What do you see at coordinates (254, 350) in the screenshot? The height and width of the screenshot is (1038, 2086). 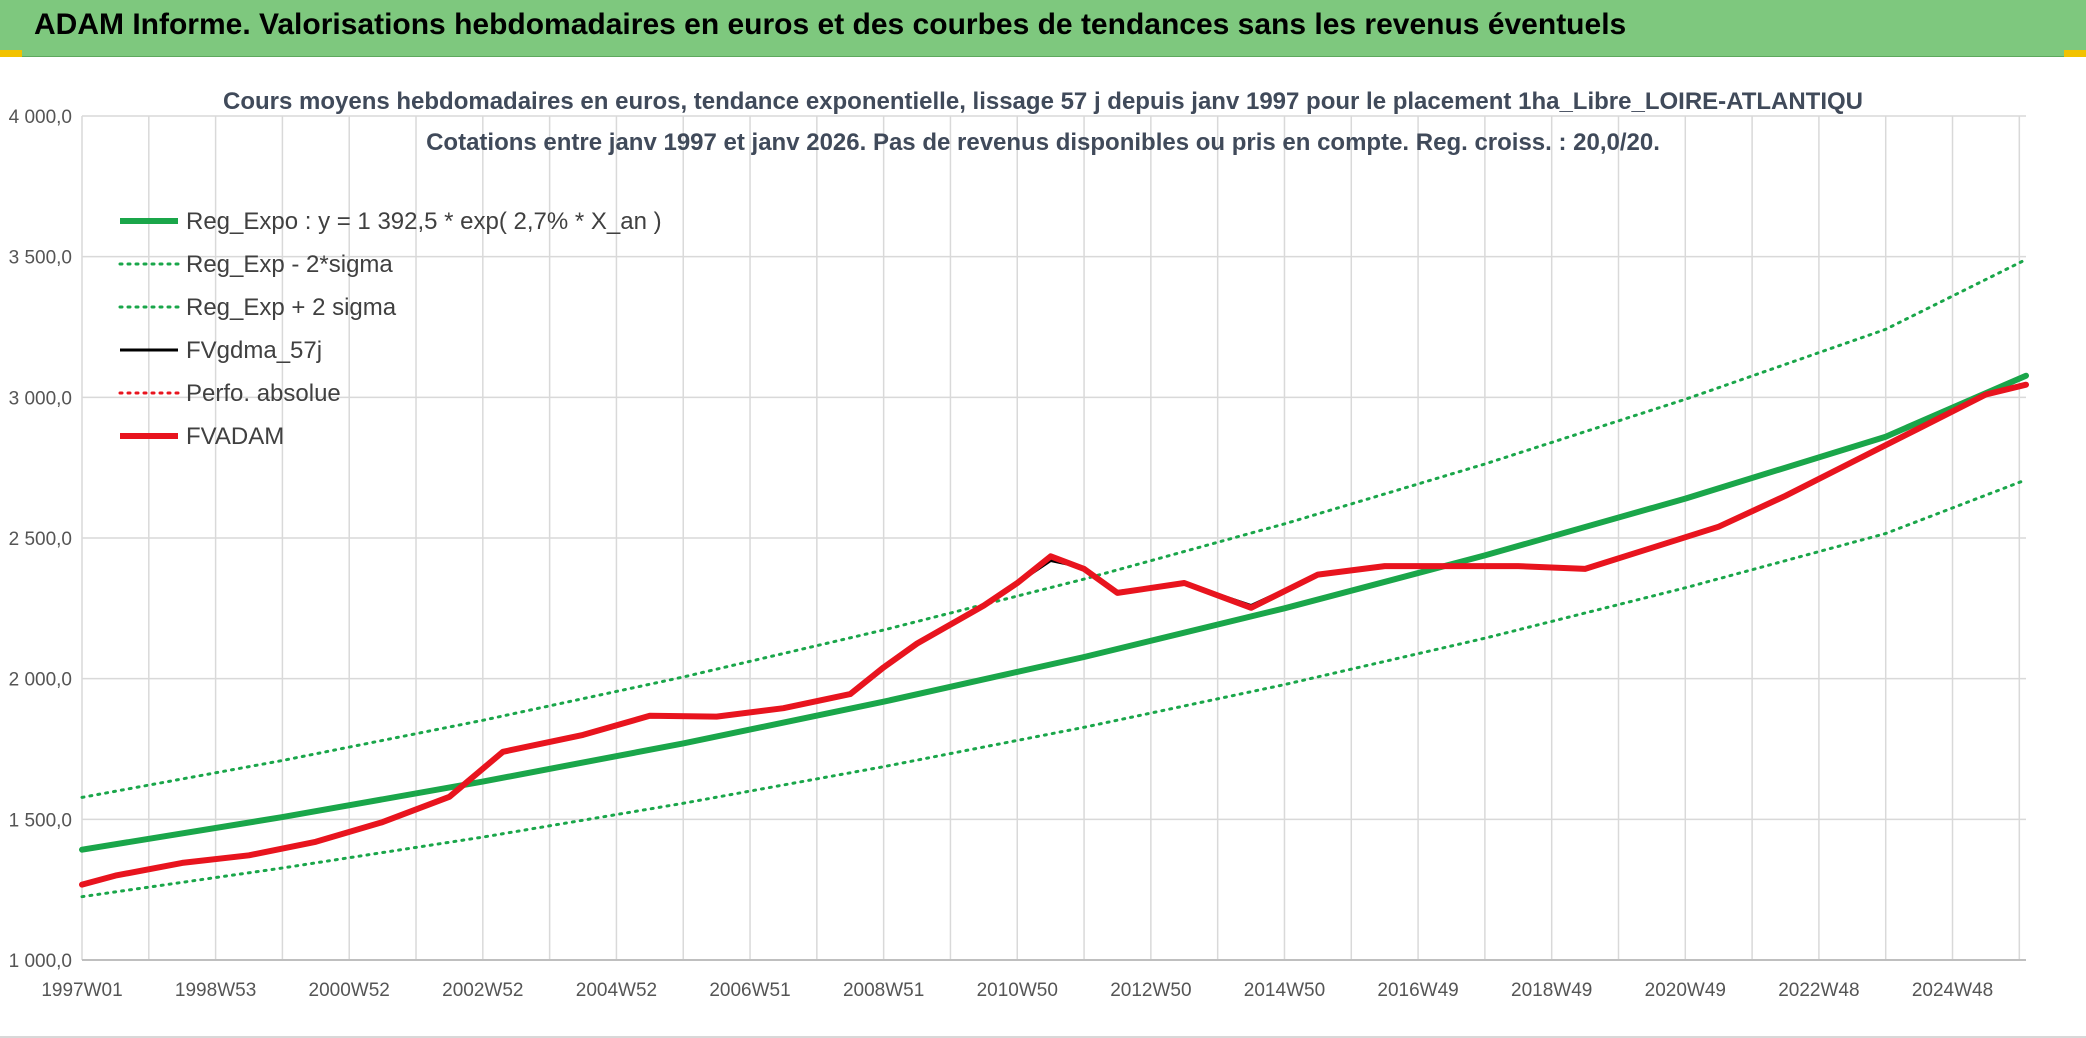 I see `legend-label-3: FVgdma_57j` at bounding box center [254, 350].